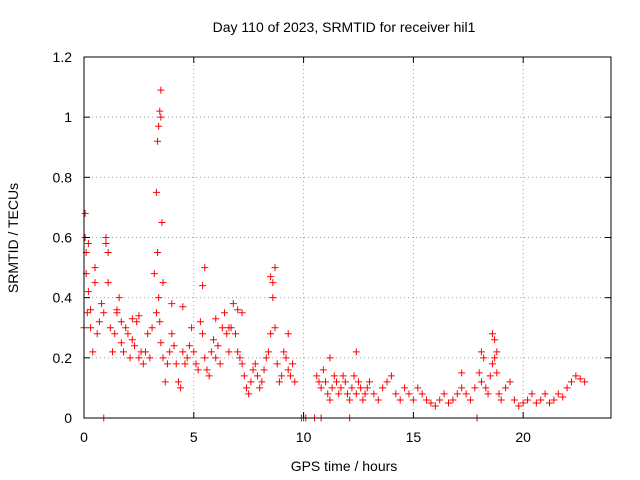 The width and height of the screenshot is (640, 480). I want to click on x-axis-label: GPS time / hours, so click(344, 466).